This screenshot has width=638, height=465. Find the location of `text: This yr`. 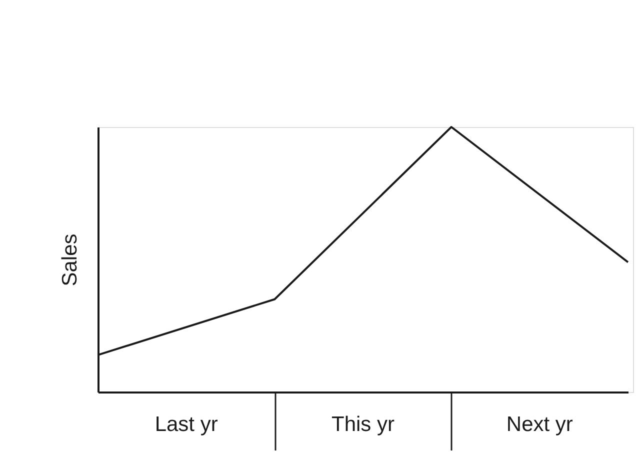

text: This yr is located at coordinates (363, 424).